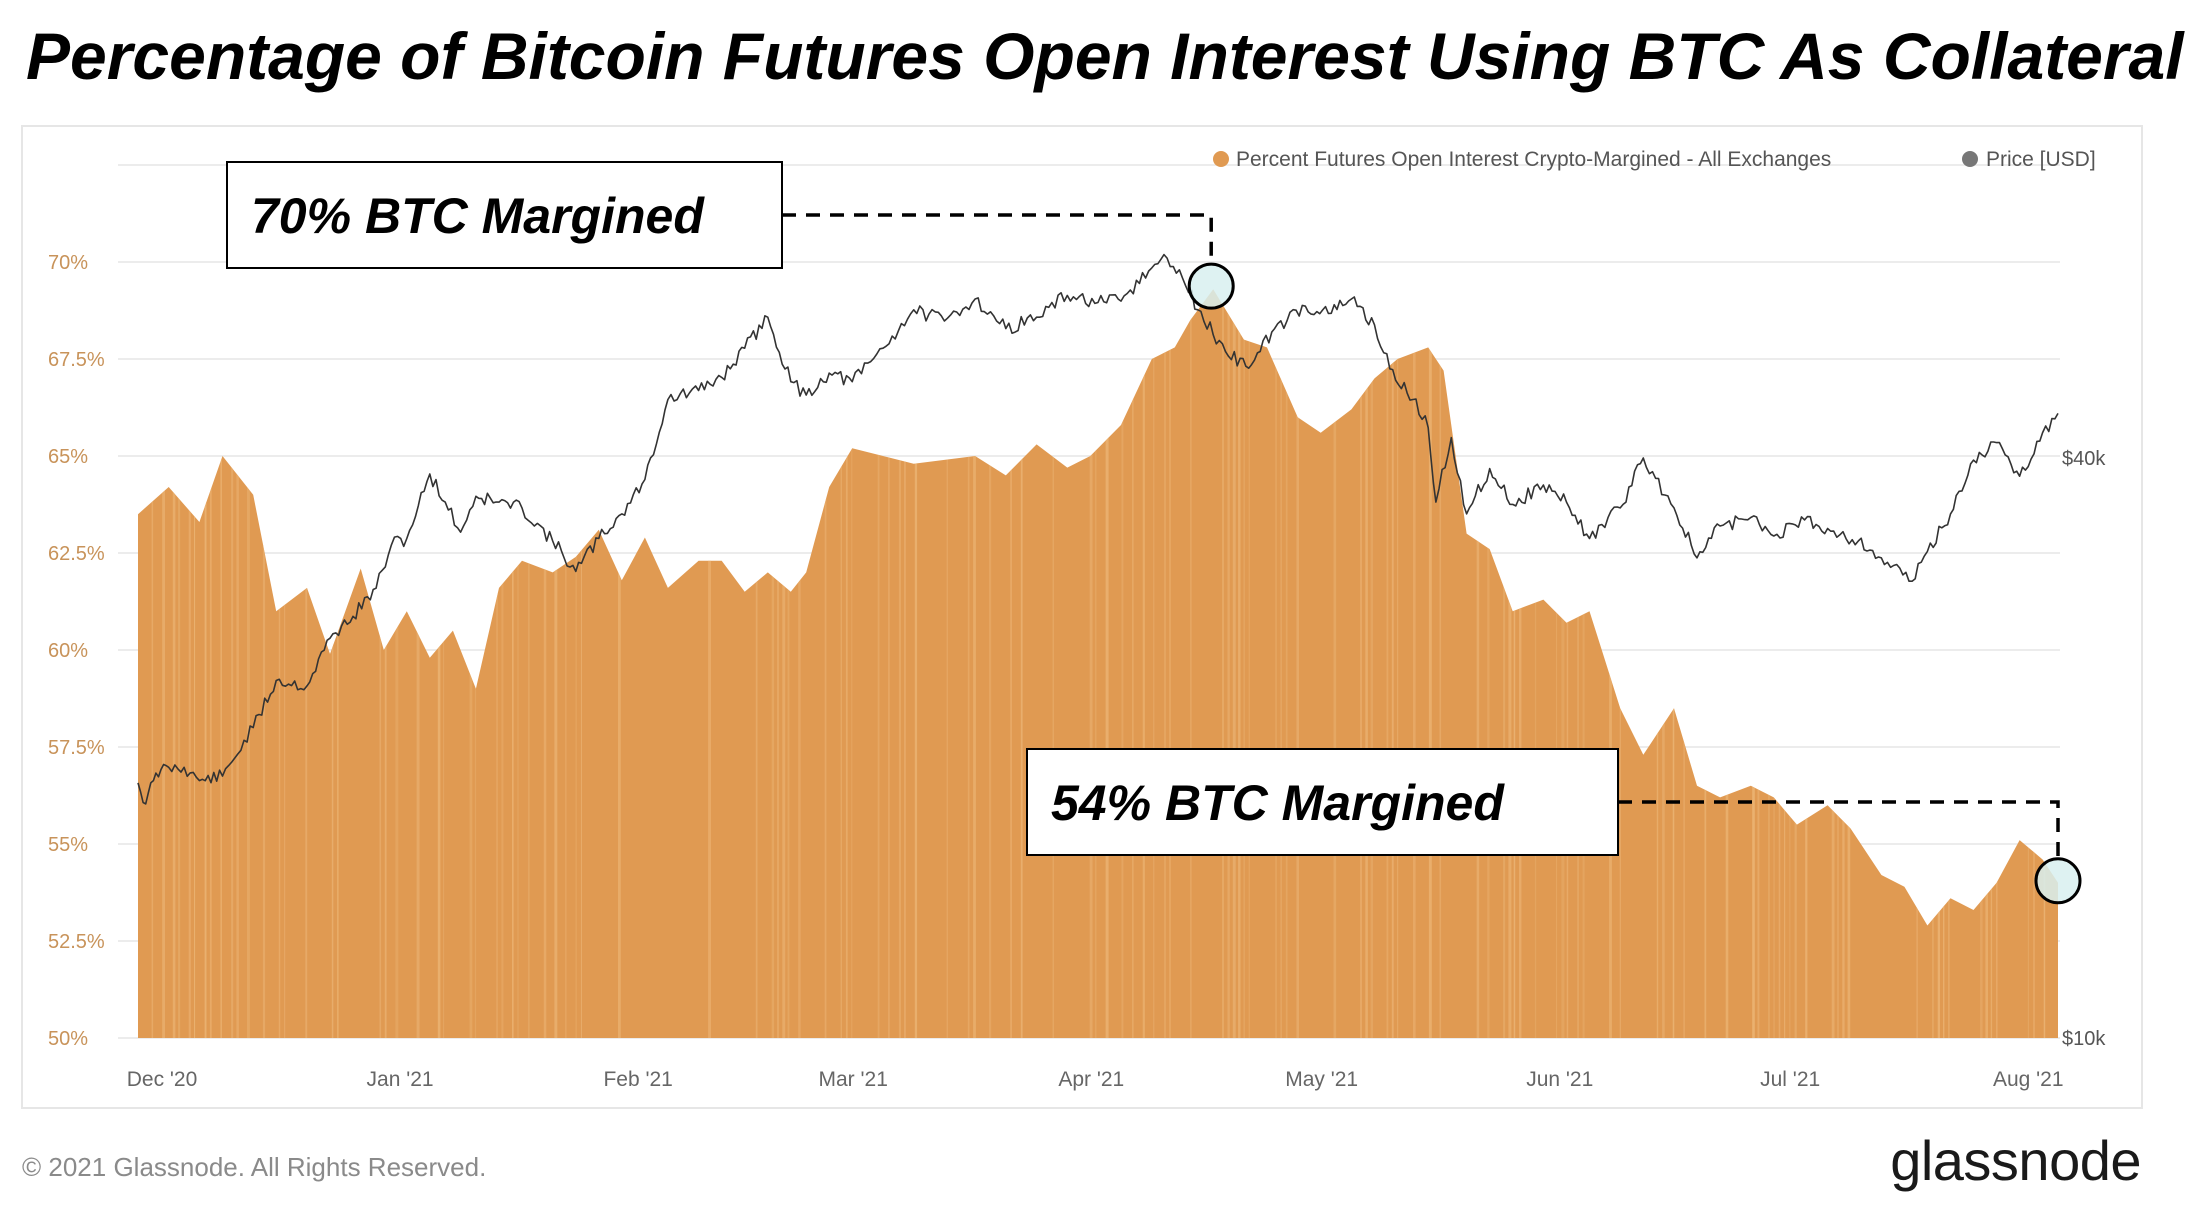 The height and width of the screenshot is (1205, 2186). I want to click on y-left-tick-label: 60%, so click(68, 651).